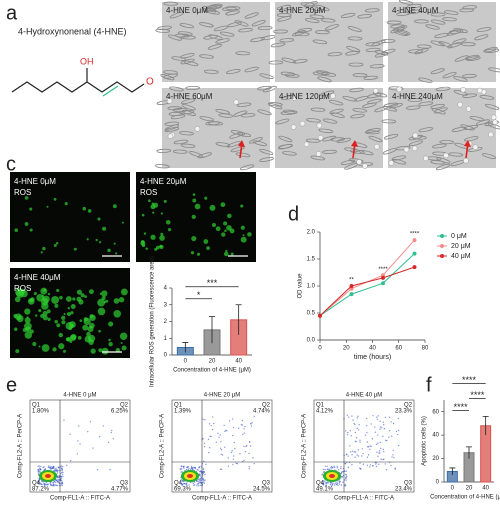 The image size is (500, 511). I want to click on arrow-head, so click(354, 143).